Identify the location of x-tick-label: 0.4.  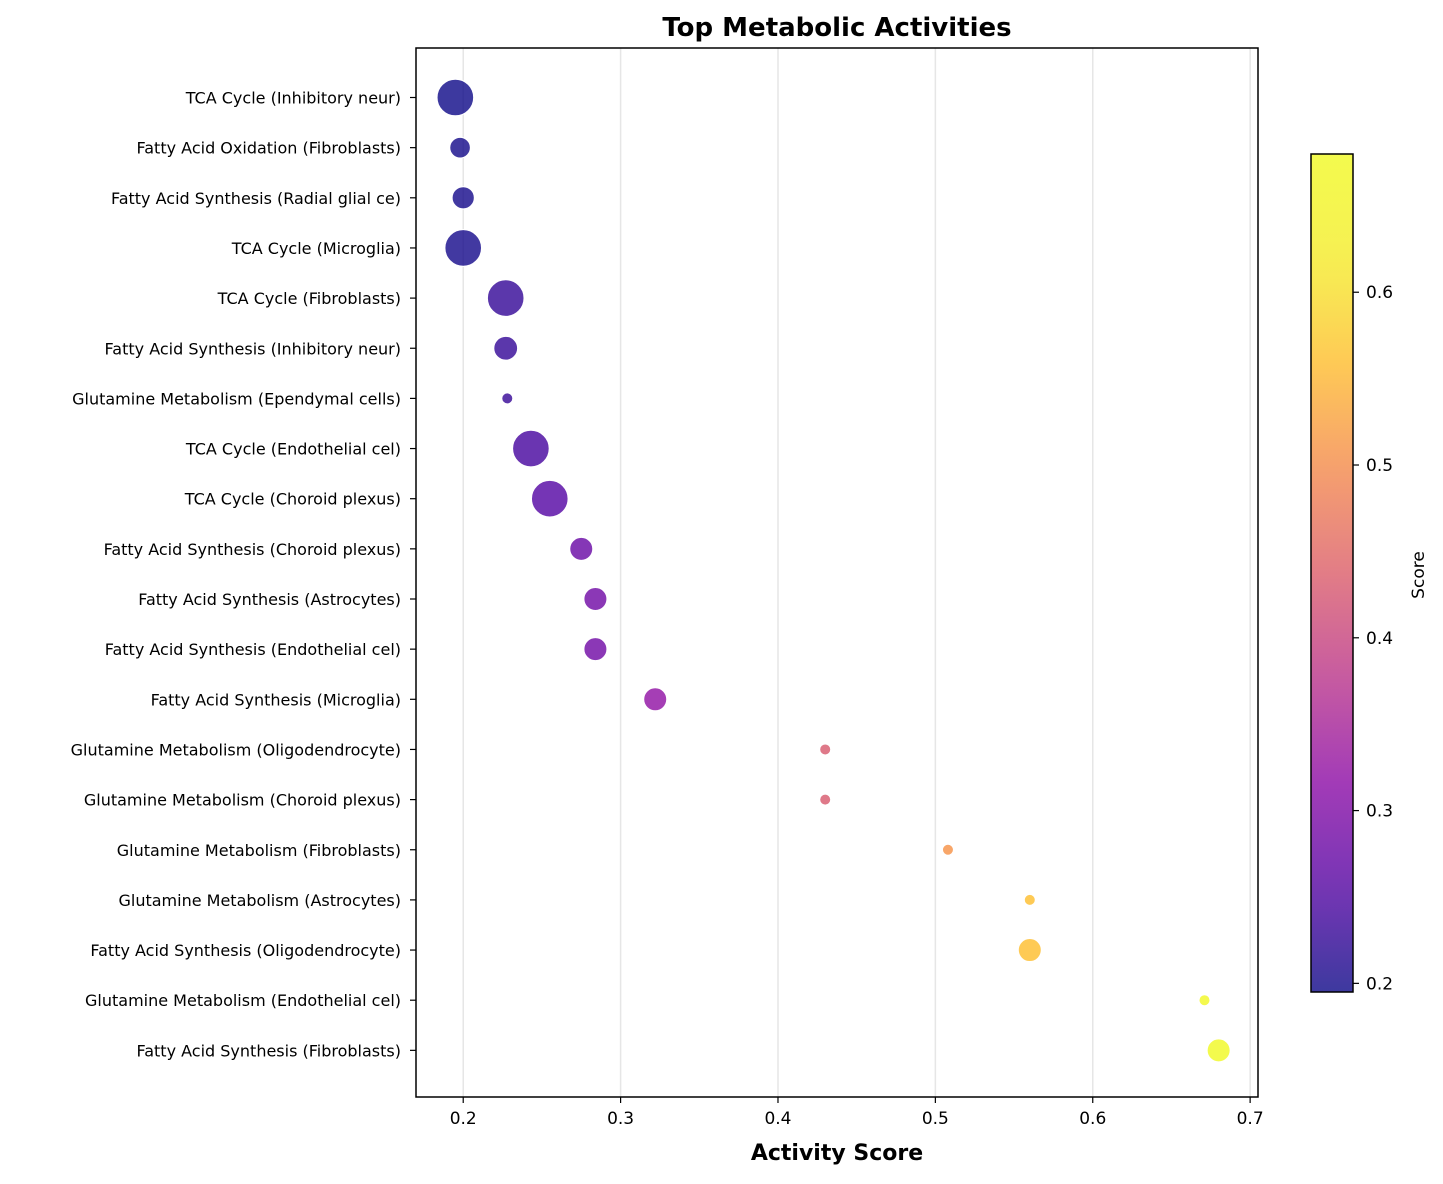
(777, 1119).